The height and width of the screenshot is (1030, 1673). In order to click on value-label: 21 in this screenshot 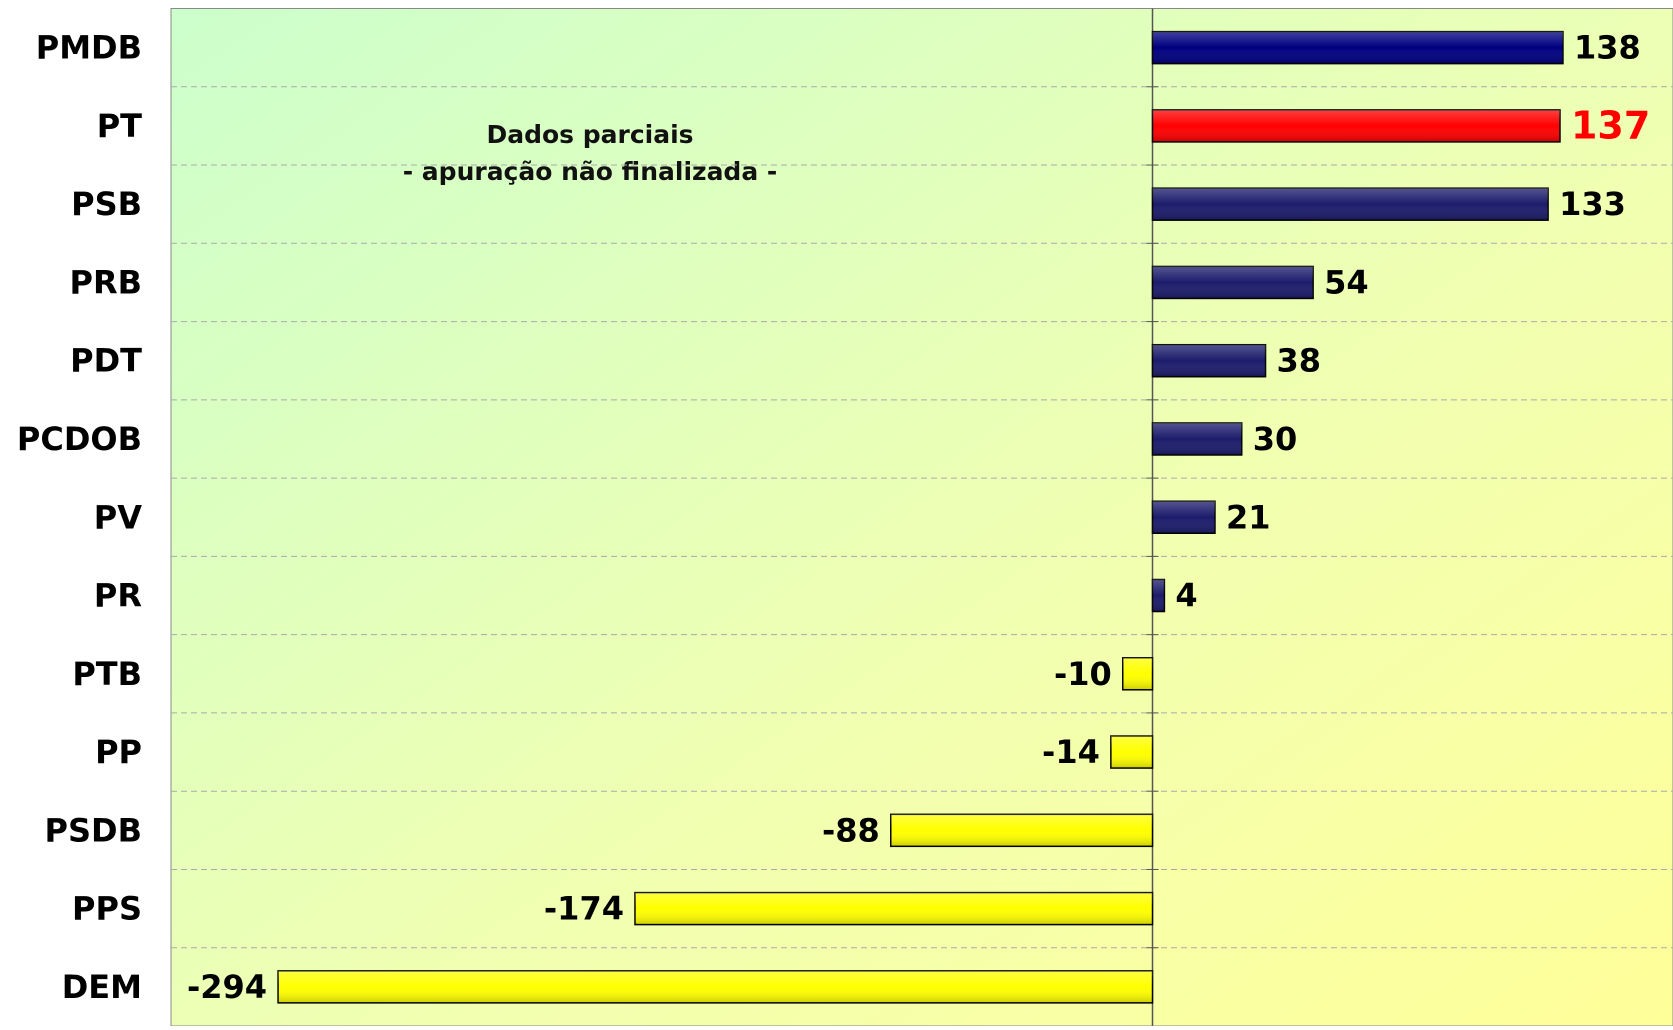, I will do `click(1248, 517)`.